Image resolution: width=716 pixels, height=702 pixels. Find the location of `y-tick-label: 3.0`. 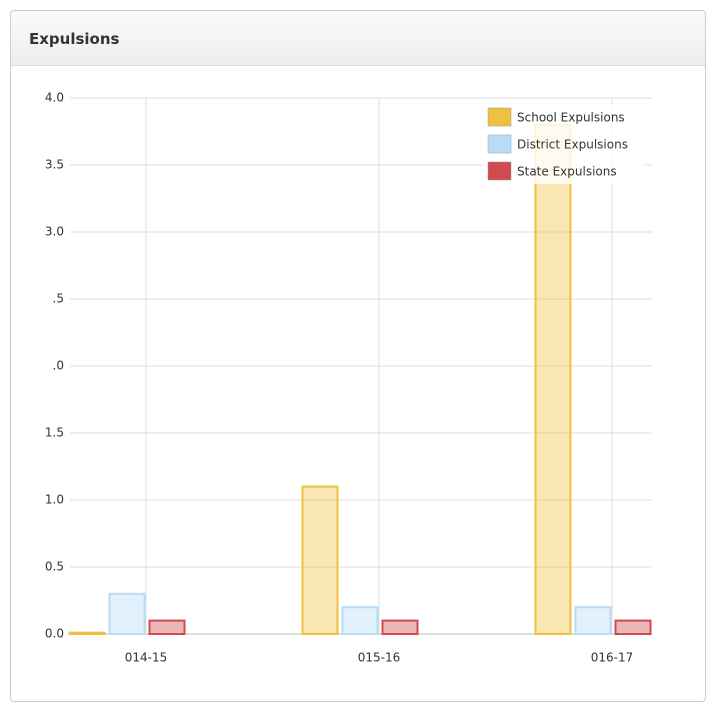

y-tick-label: 3.0 is located at coordinates (54, 232).